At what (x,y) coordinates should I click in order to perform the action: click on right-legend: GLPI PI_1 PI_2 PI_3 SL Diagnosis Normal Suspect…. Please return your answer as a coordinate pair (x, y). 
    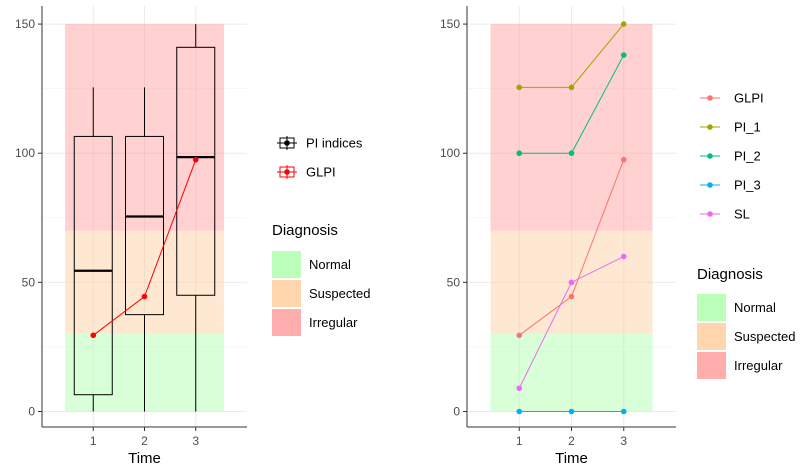
    Looking at the image, I should click on (746, 235).